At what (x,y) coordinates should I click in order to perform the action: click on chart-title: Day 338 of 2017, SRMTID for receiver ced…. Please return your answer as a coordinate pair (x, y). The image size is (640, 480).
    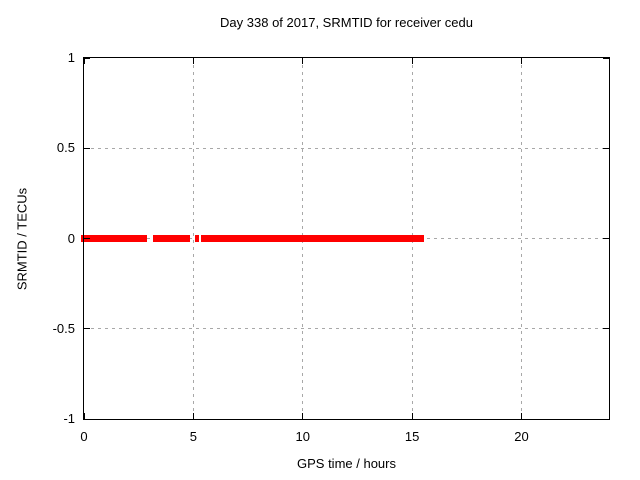
    Looking at the image, I should click on (346, 22).